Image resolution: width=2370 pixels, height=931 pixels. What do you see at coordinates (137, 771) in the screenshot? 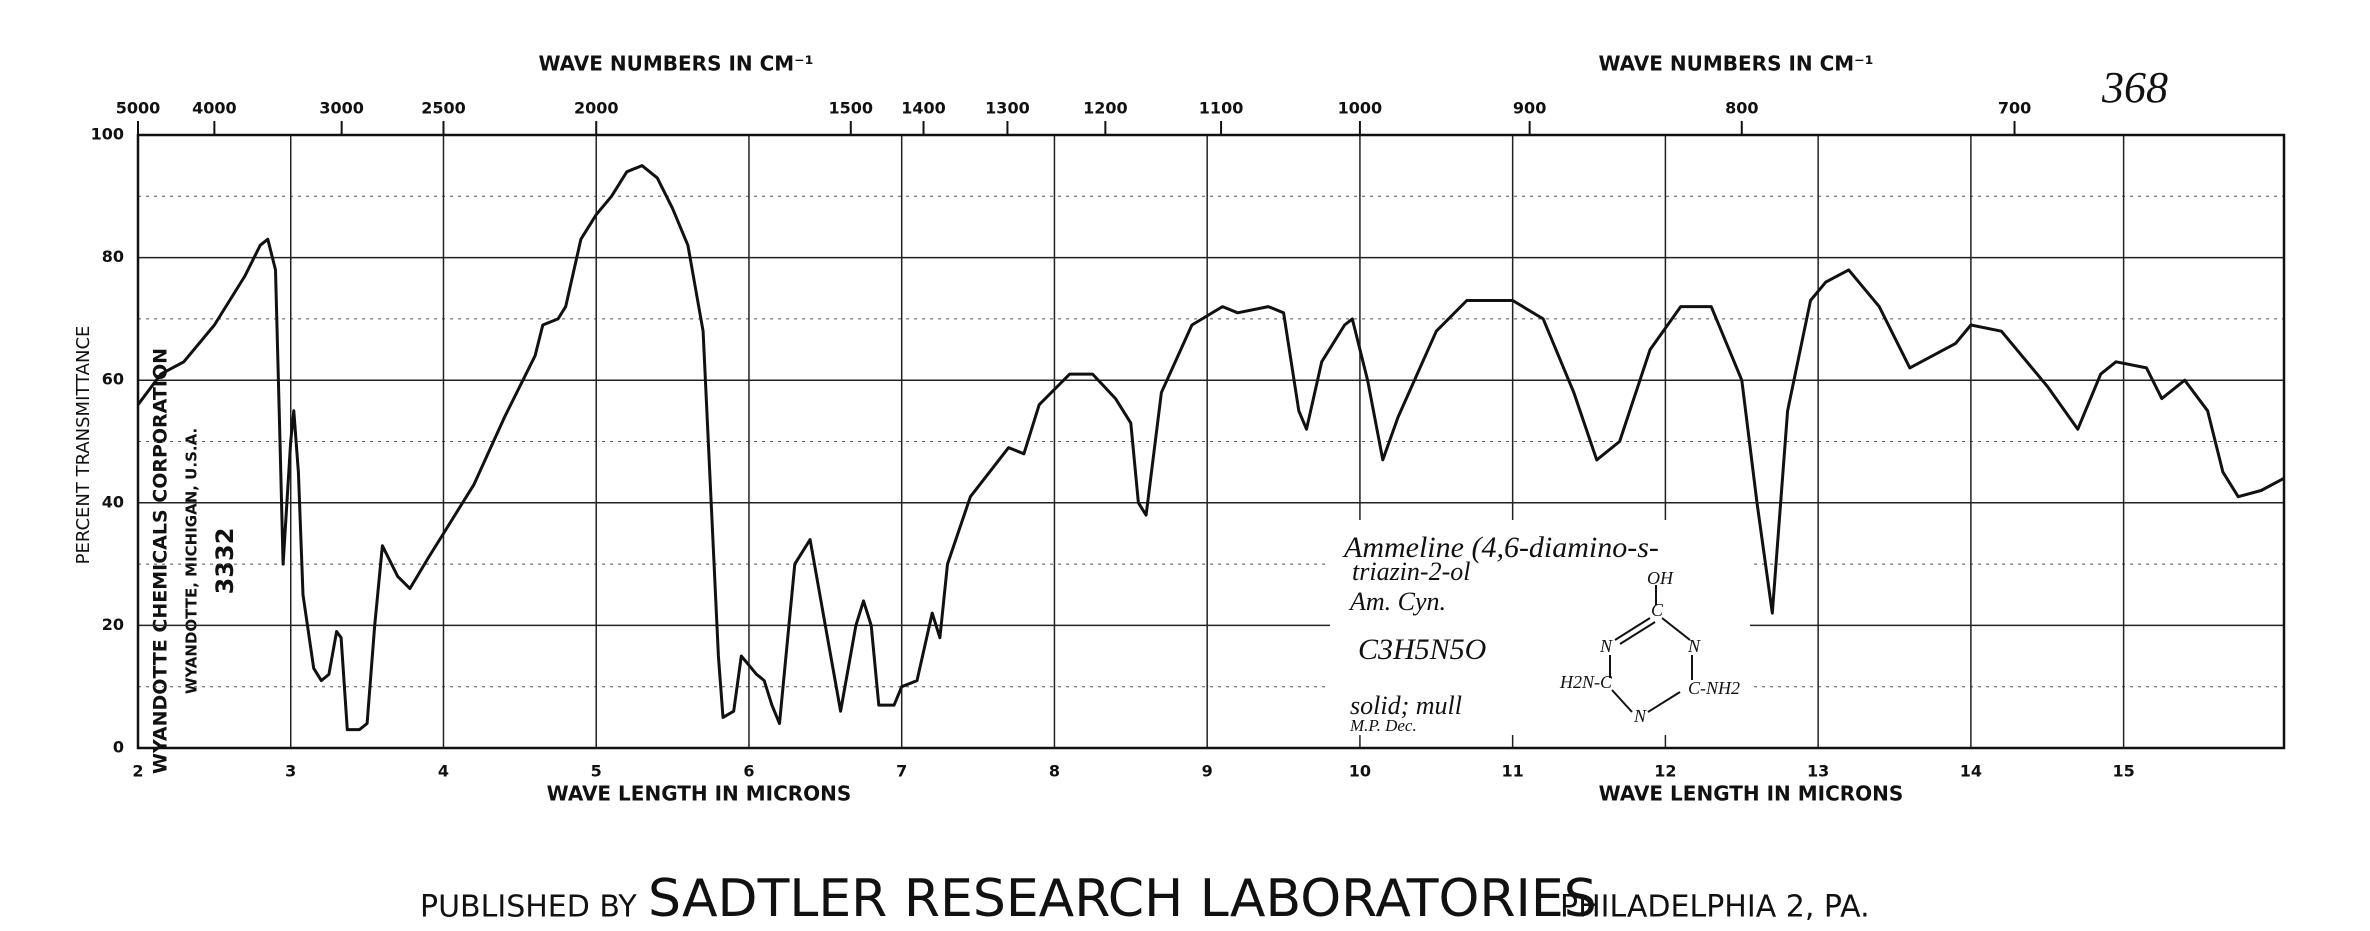
I see `x-tick-label: 2` at bounding box center [137, 771].